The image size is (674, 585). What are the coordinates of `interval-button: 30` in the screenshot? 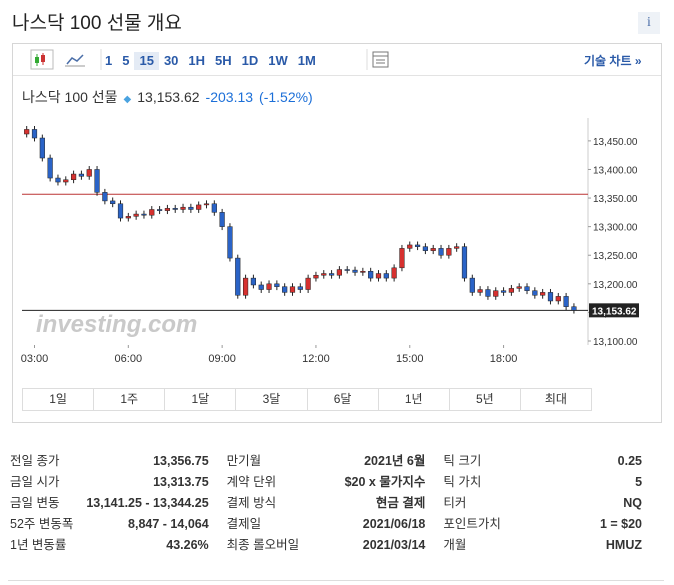 It's located at (171, 60).